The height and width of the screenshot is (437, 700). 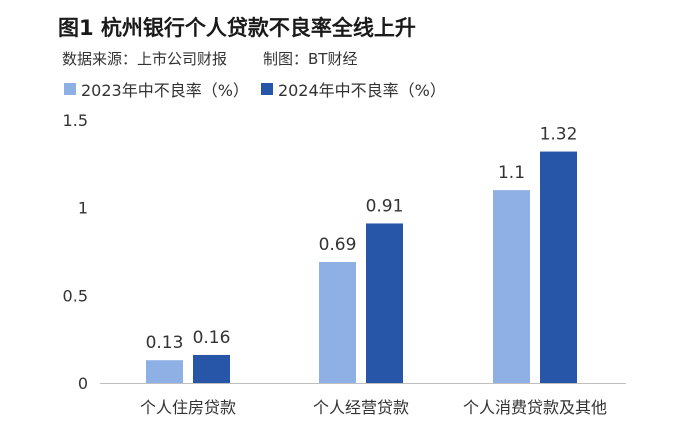 I want to click on legend-swatch-2024, so click(x=266, y=89).